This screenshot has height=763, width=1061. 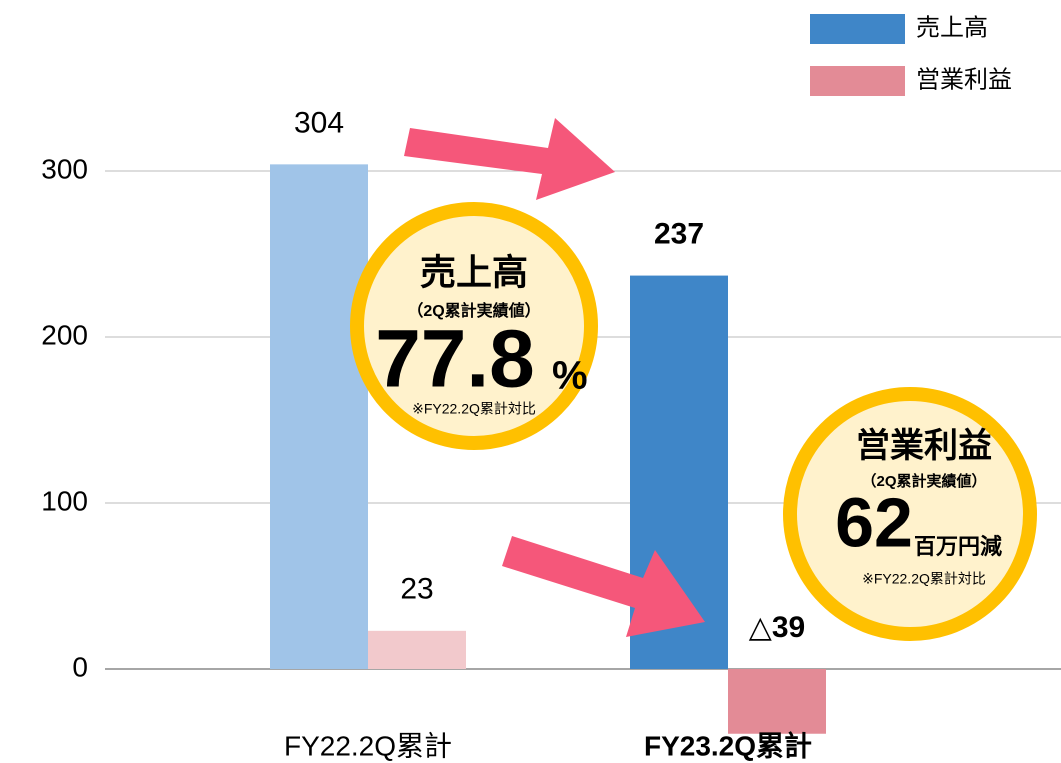 I want to click on badge-title: 営業利益, so click(x=924, y=446).